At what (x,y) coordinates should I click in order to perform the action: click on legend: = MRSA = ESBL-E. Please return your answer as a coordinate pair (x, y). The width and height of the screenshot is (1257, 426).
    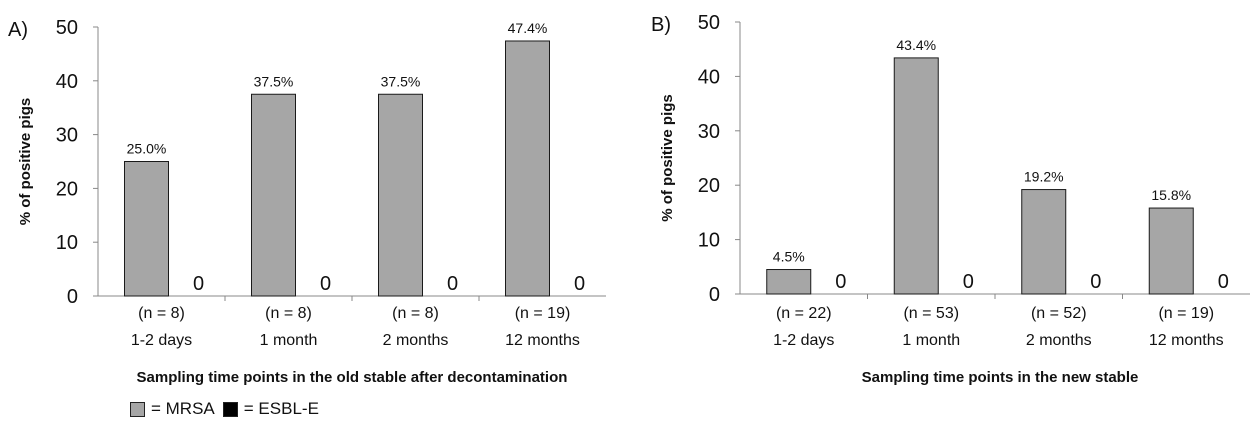
    Looking at the image, I should click on (224, 409).